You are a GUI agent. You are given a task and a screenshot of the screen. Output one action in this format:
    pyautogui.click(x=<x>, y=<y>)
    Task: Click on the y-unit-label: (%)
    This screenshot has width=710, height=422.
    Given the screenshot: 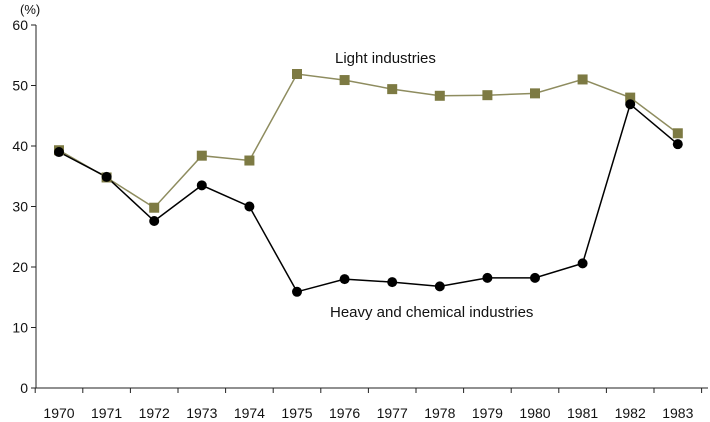 What is the action you would take?
    pyautogui.click(x=30, y=9)
    